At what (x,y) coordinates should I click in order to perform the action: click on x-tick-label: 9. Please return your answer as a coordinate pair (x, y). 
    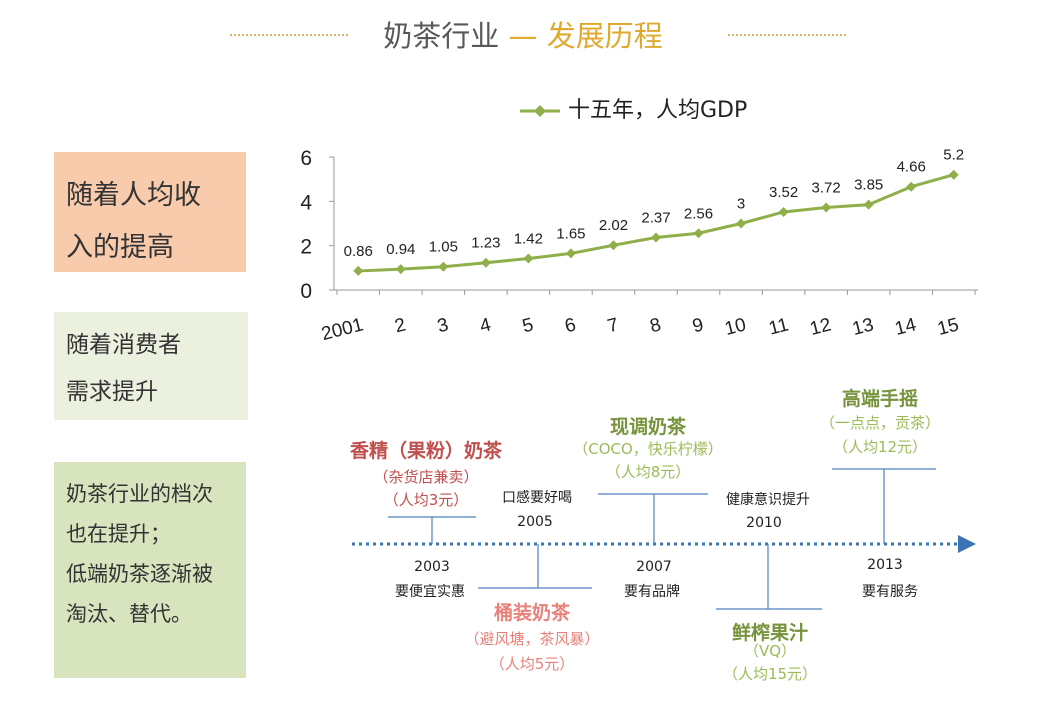
    Looking at the image, I should click on (697, 325).